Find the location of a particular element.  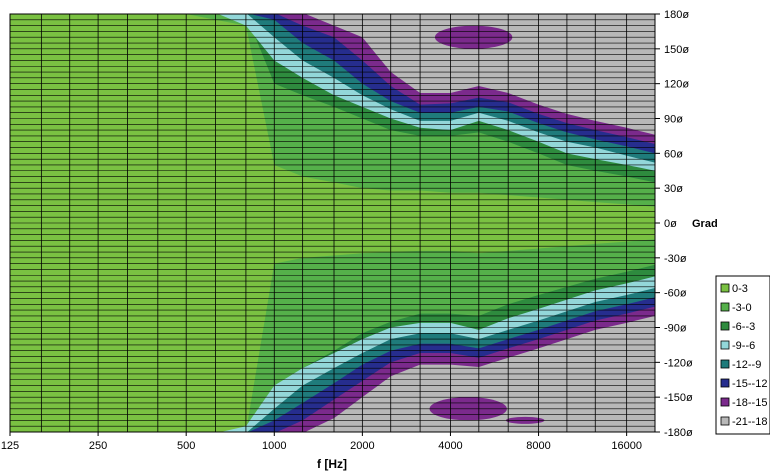

x-axis-label: f [Hz] is located at coordinates (332, 464).